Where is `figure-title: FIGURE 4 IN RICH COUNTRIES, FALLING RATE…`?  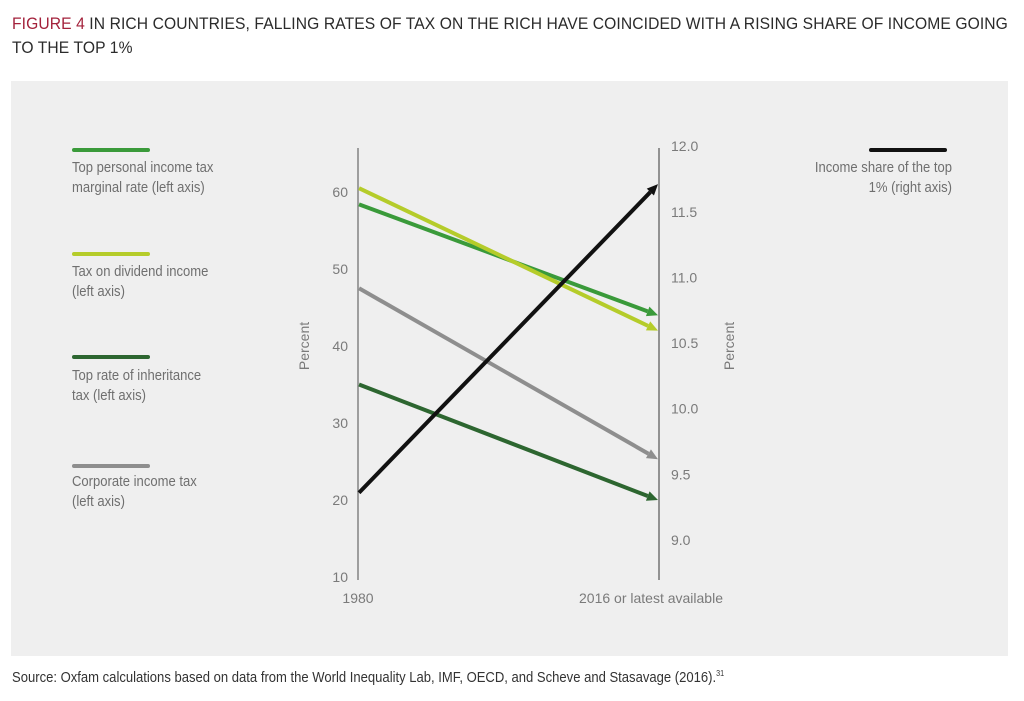
figure-title: FIGURE 4 IN RICH COUNTRIES, FALLING RATE… is located at coordinates (513, 36).